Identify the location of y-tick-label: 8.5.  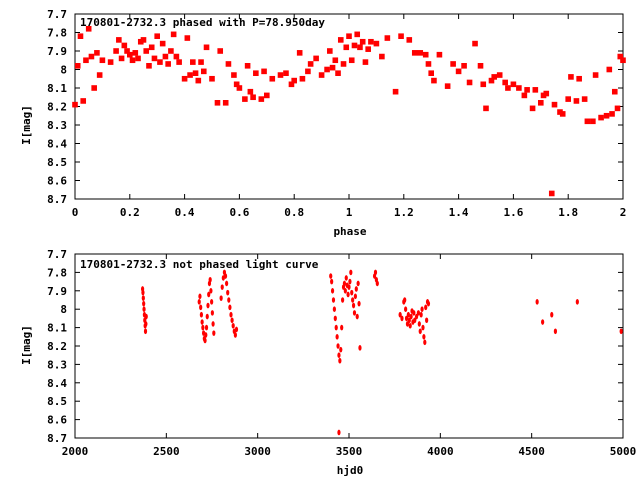
(57, 401).